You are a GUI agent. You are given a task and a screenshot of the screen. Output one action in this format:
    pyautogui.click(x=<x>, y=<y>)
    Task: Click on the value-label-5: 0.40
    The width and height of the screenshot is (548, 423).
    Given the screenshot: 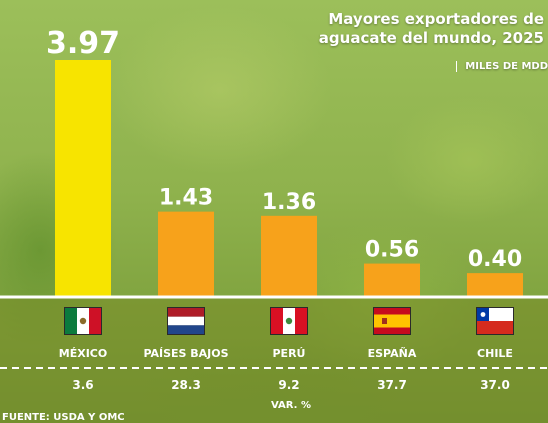 What is the action you would take?
    pyautogui.click(x=495, y=259)
    